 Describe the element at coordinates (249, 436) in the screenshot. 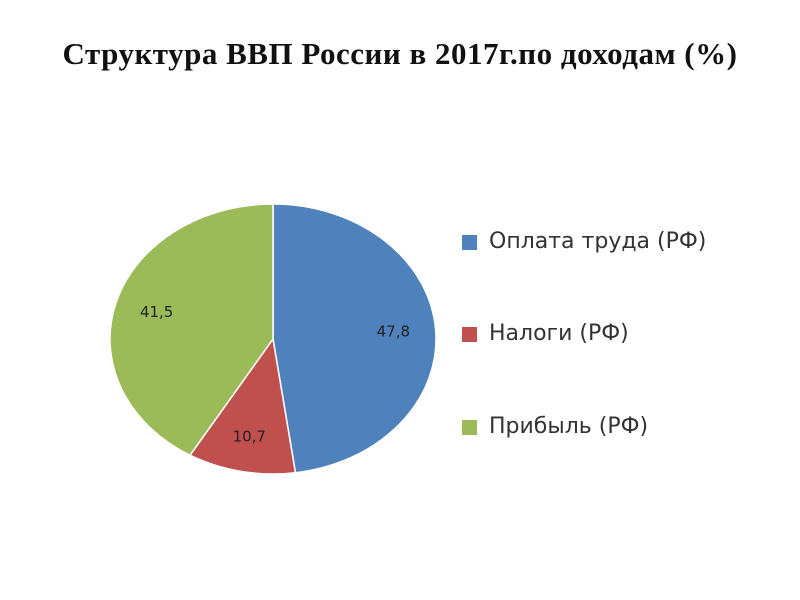

I see `data-label: 10,7` at that location.